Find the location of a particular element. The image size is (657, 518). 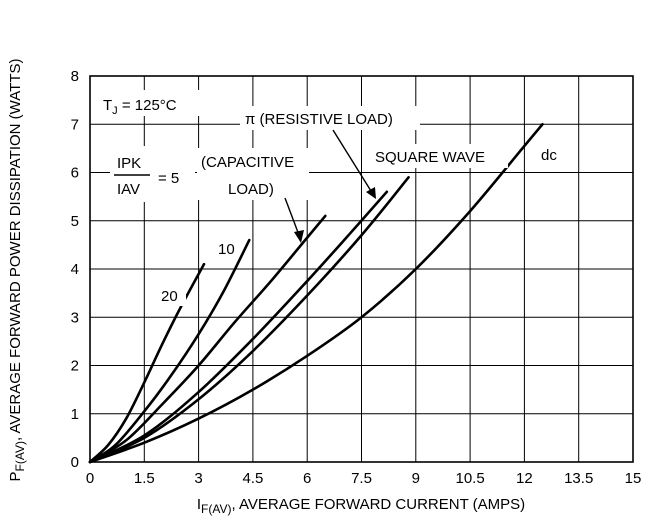

capacitive-label-line1: (CAPACITIVE is located at coordinates (247, 162).